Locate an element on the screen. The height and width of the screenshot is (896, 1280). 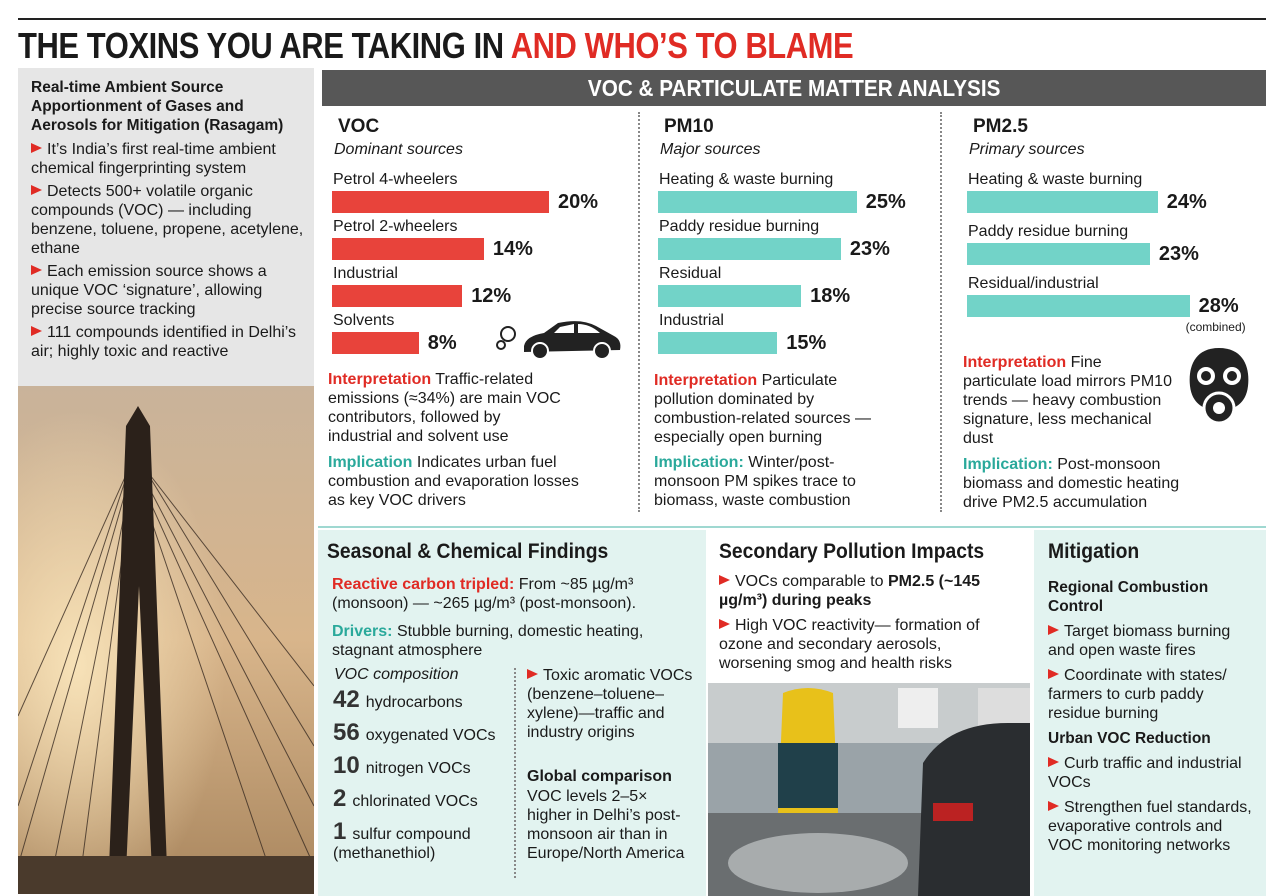
composition-count: 1 is located at coordinates (340, 831).